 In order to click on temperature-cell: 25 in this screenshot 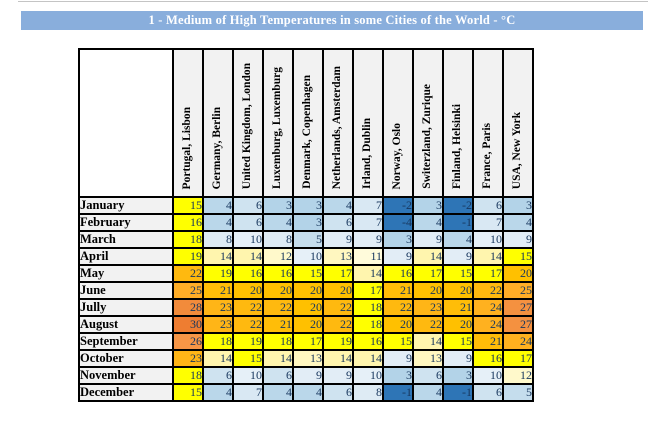, I will do `click(188, 290)`.